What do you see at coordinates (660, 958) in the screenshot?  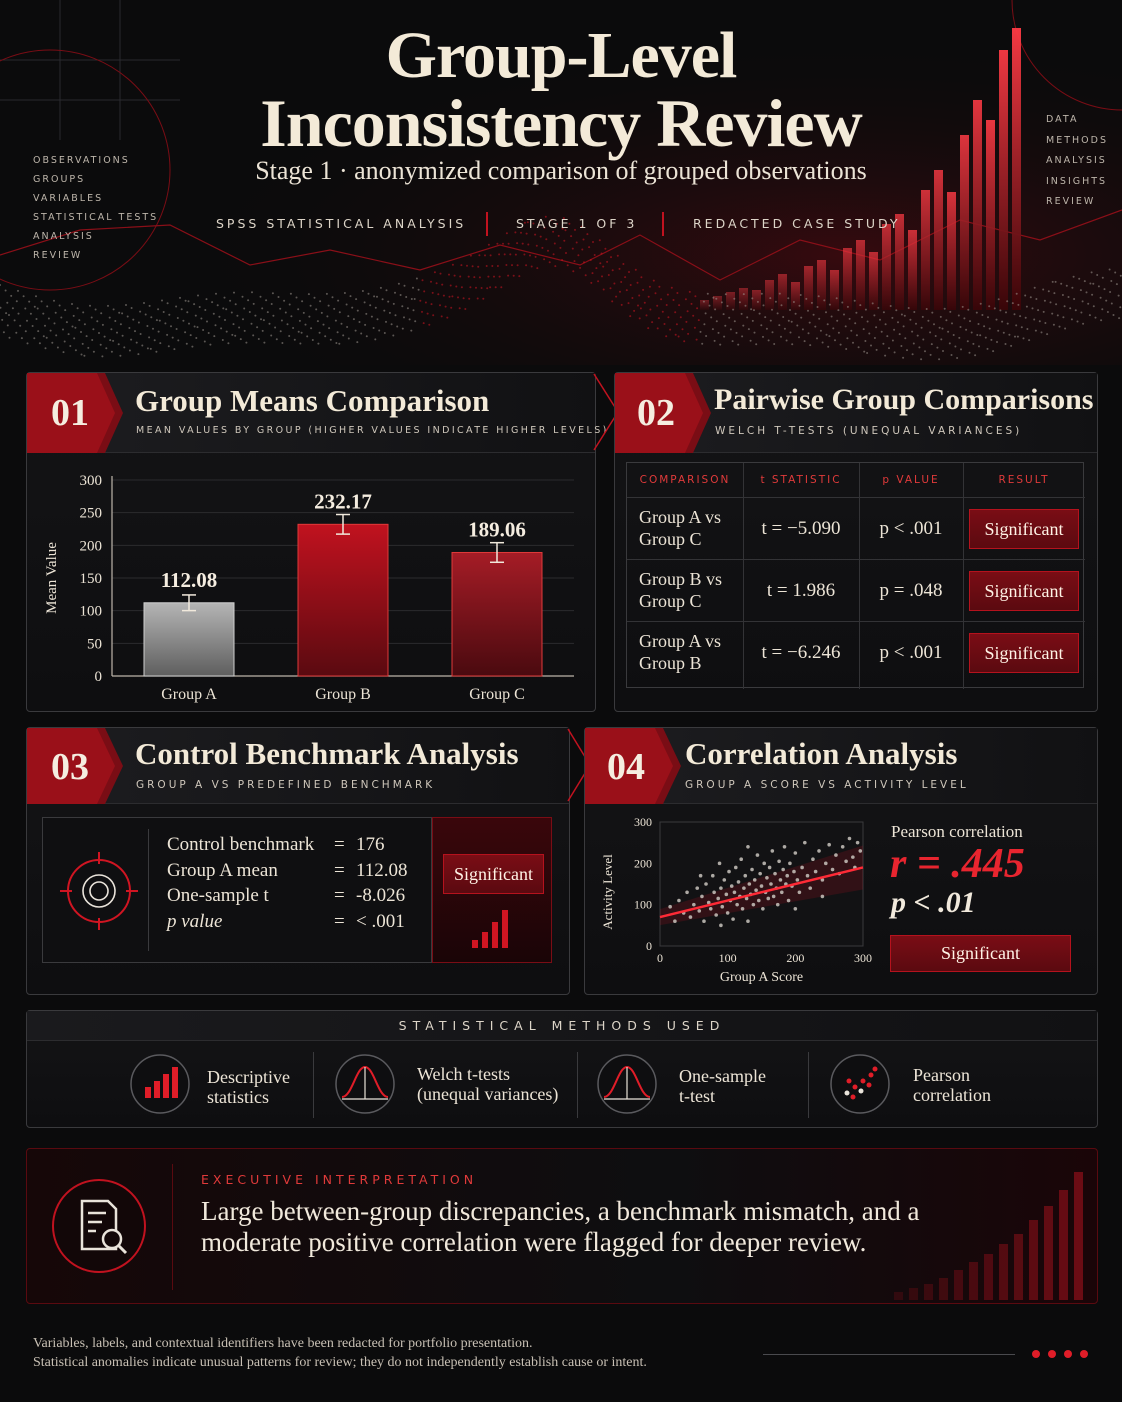 I see `x-tick-label: 0` at bounding box center [660, 958].